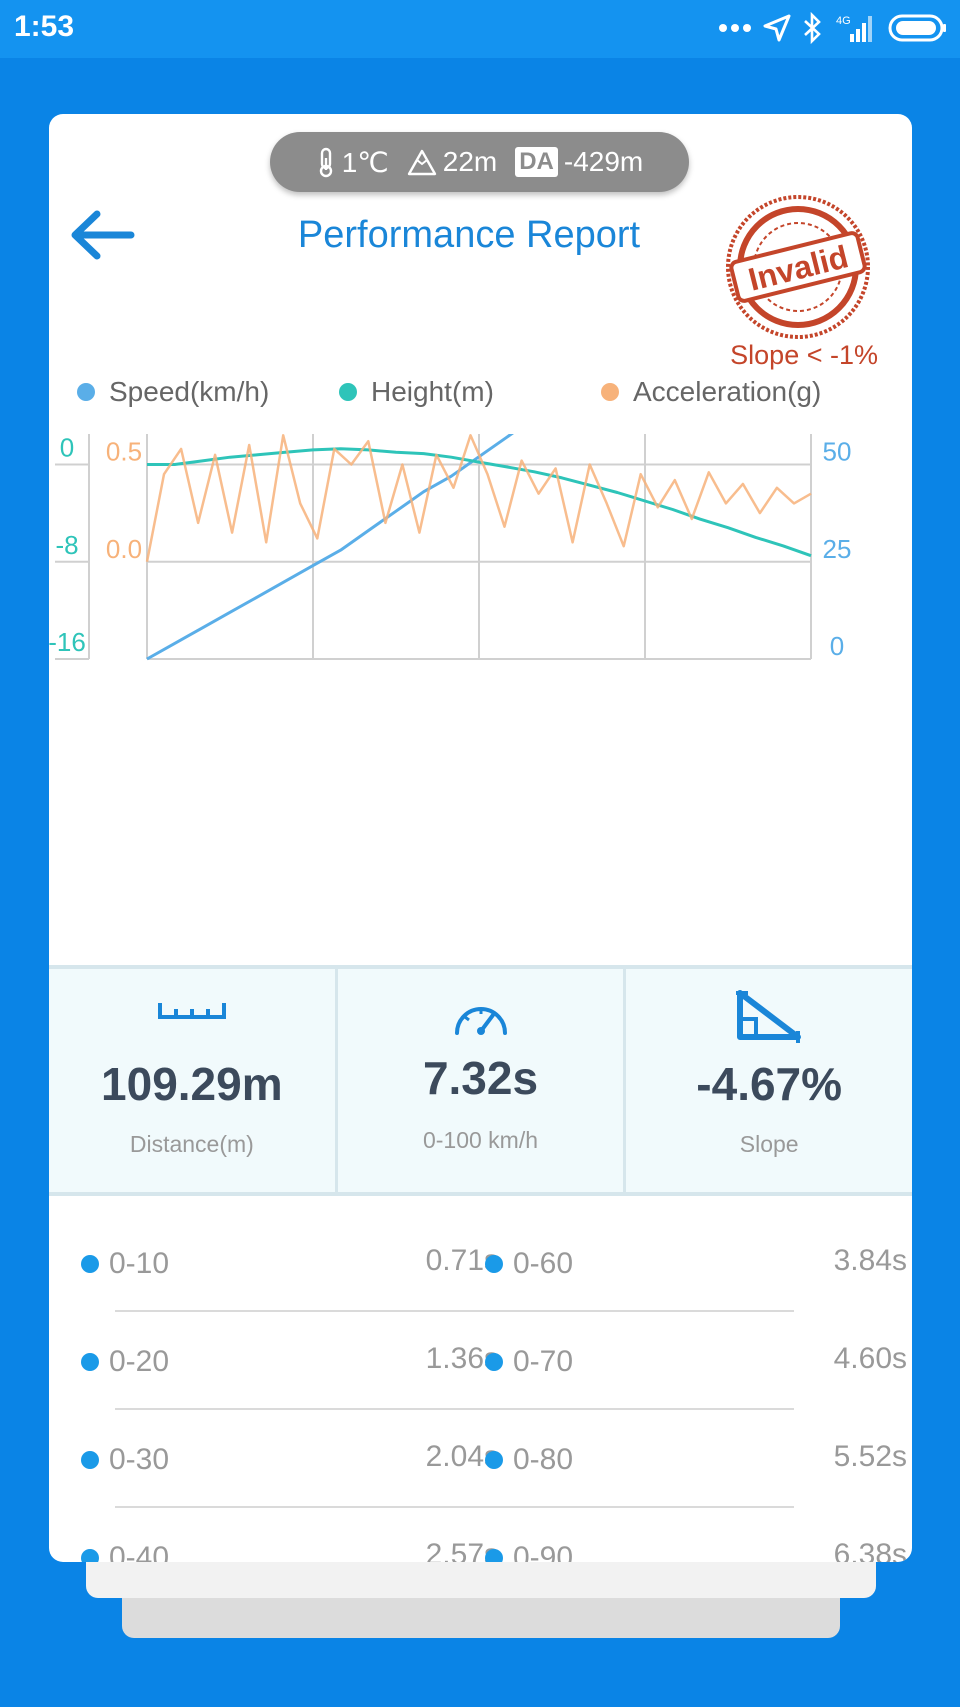 The height and width of the screenshot is (1707, 960). I want to click on back-arrow-icon, so click(102, 235).